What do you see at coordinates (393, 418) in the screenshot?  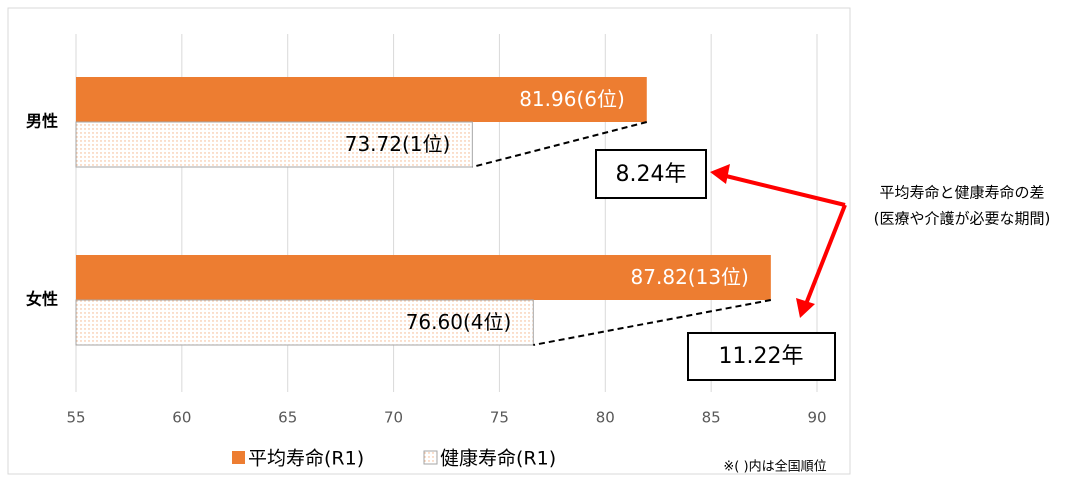 I see `x-tick-label: 70` at bounding box center [393, 418].